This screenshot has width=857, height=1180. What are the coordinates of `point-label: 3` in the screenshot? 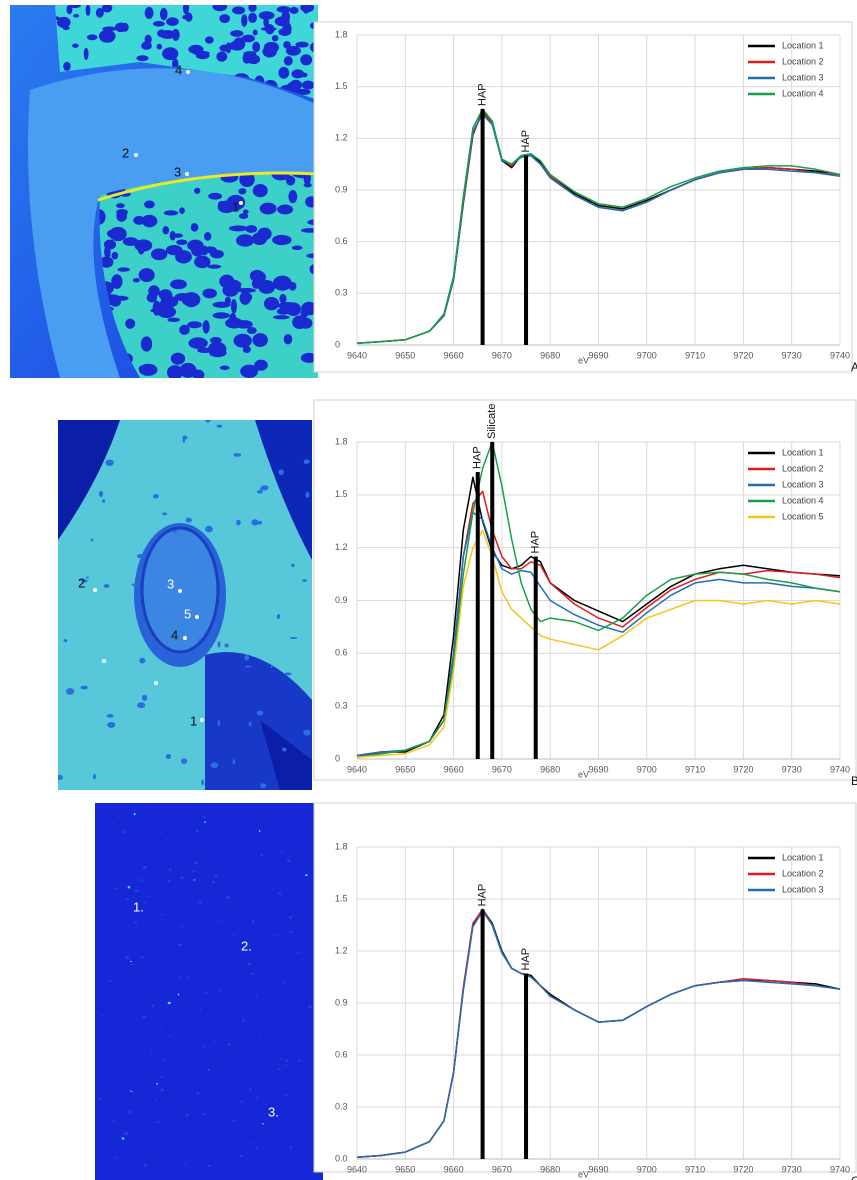 It's located at (170, 583).